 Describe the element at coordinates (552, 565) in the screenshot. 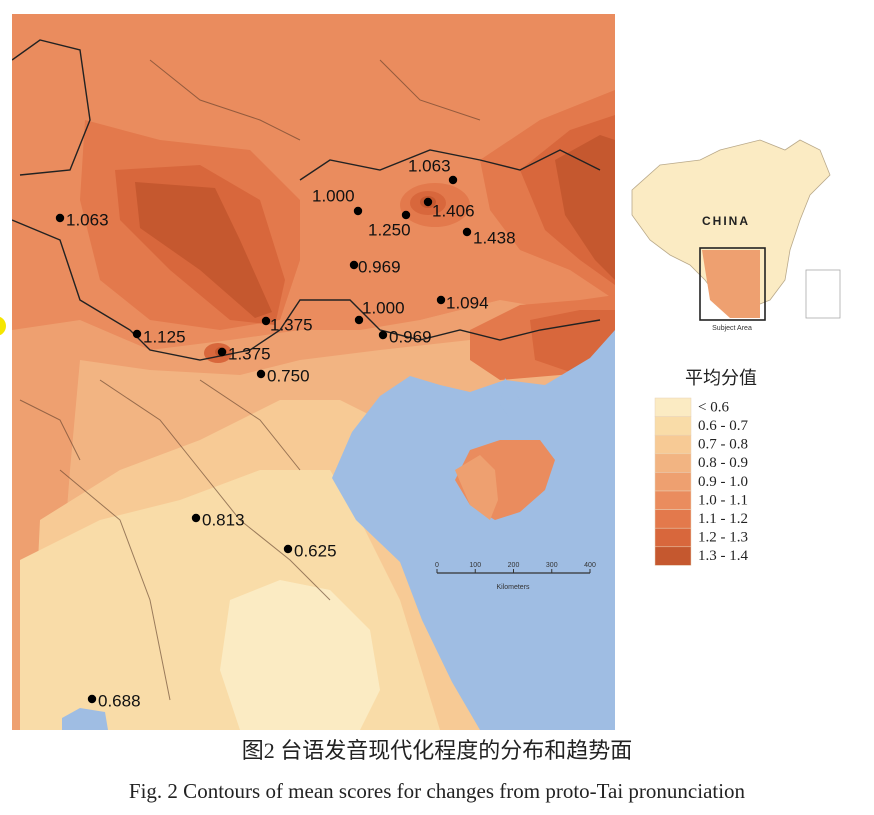

I see `scale-tick-label: 300` at that location.